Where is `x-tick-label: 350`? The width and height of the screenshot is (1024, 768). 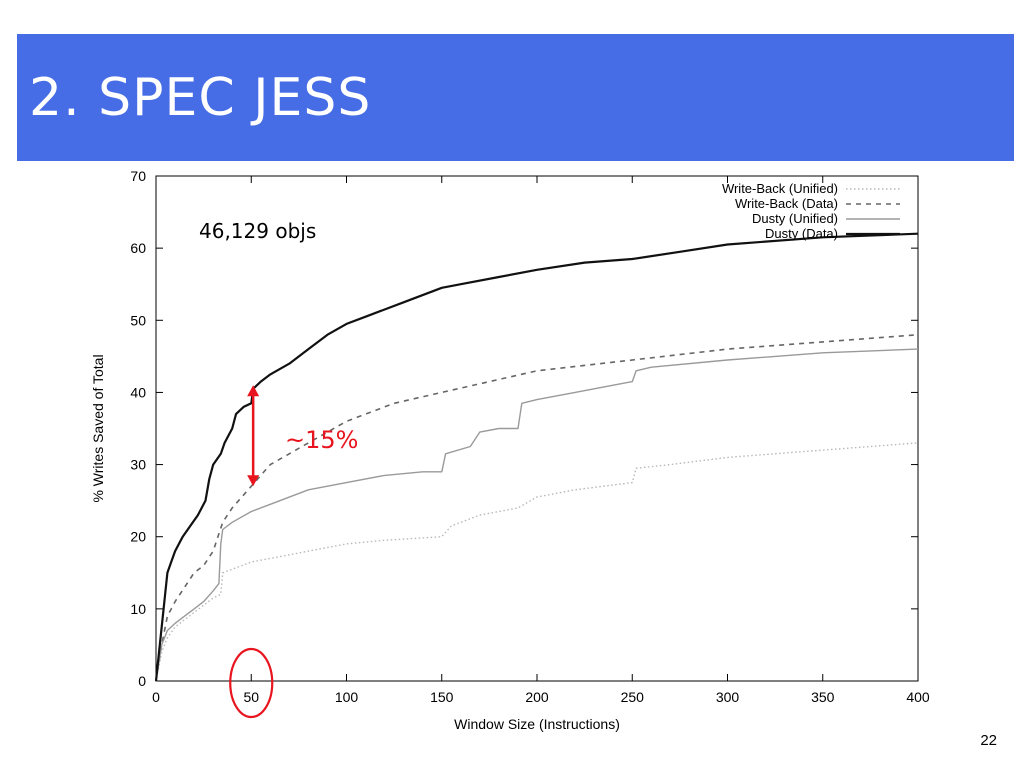
x-tick-label: 350 is located at coordinates (823, 697).